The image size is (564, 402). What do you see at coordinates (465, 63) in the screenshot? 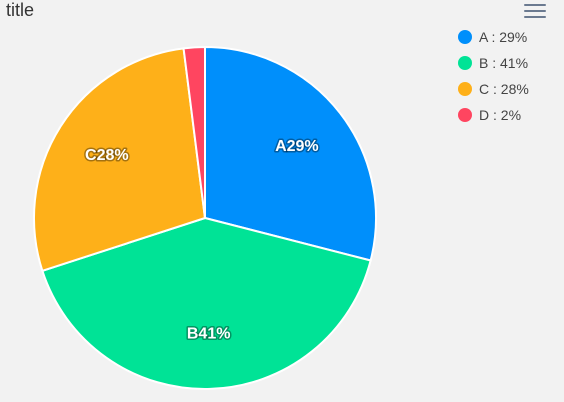
I see `legend-marker-b` at bounding box center [465, 63].